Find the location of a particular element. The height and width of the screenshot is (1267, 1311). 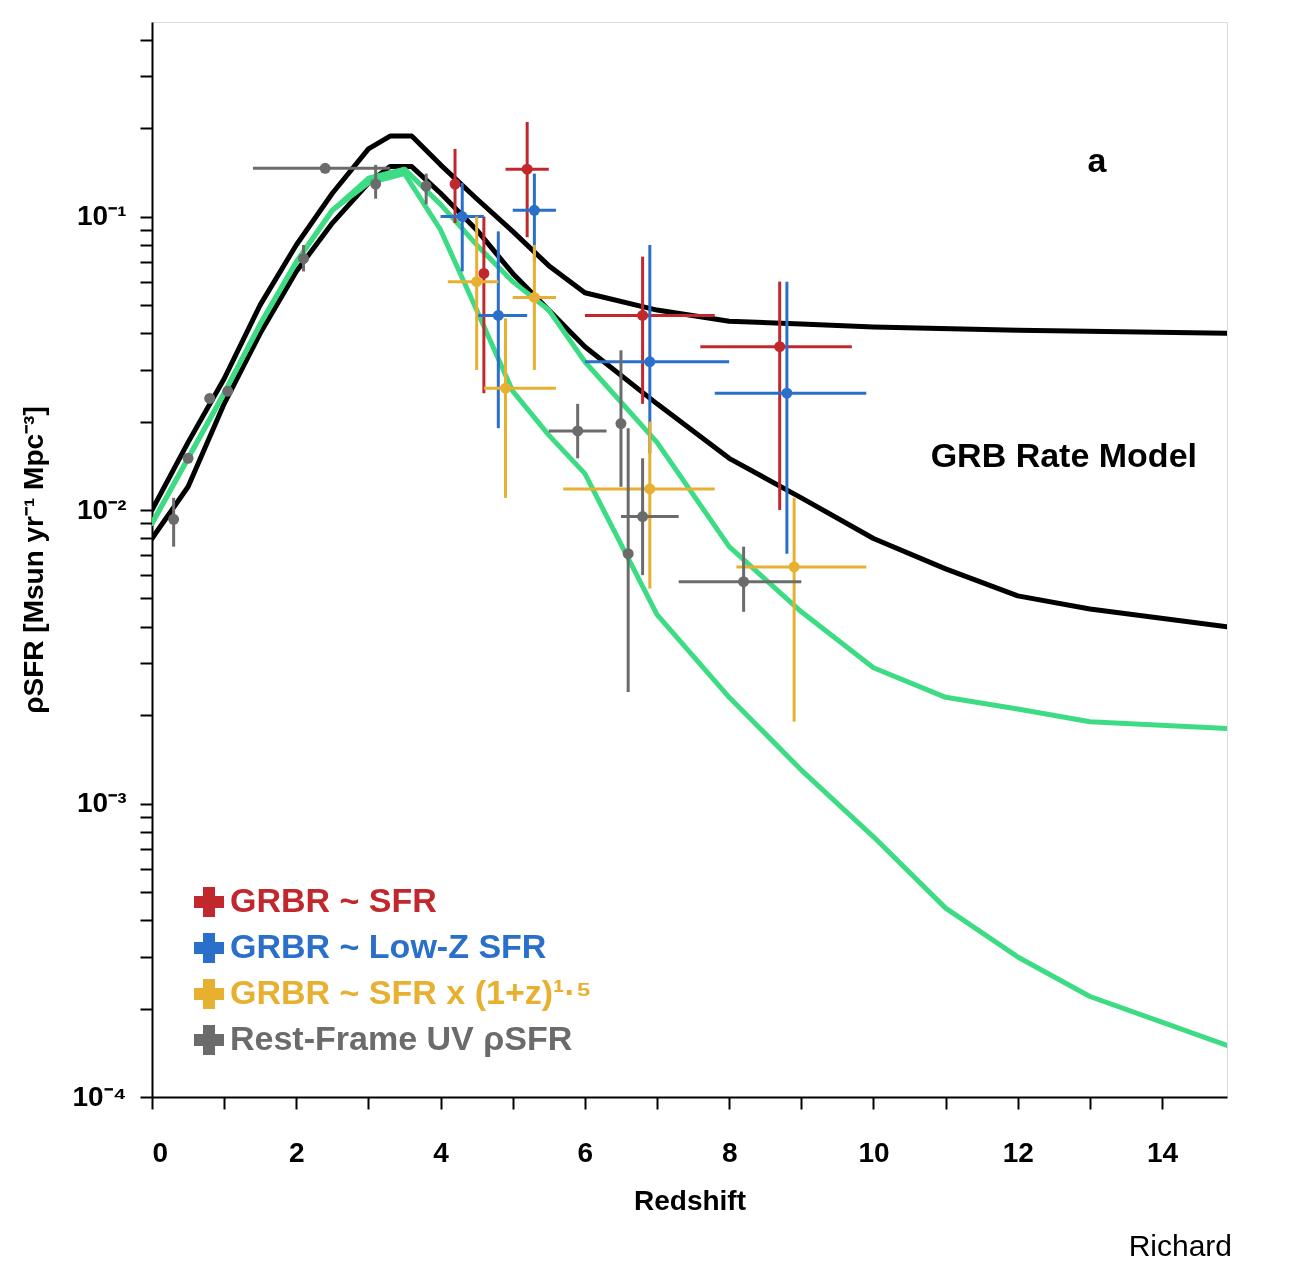

text: Richard is located at coordinates (1180, 1245).